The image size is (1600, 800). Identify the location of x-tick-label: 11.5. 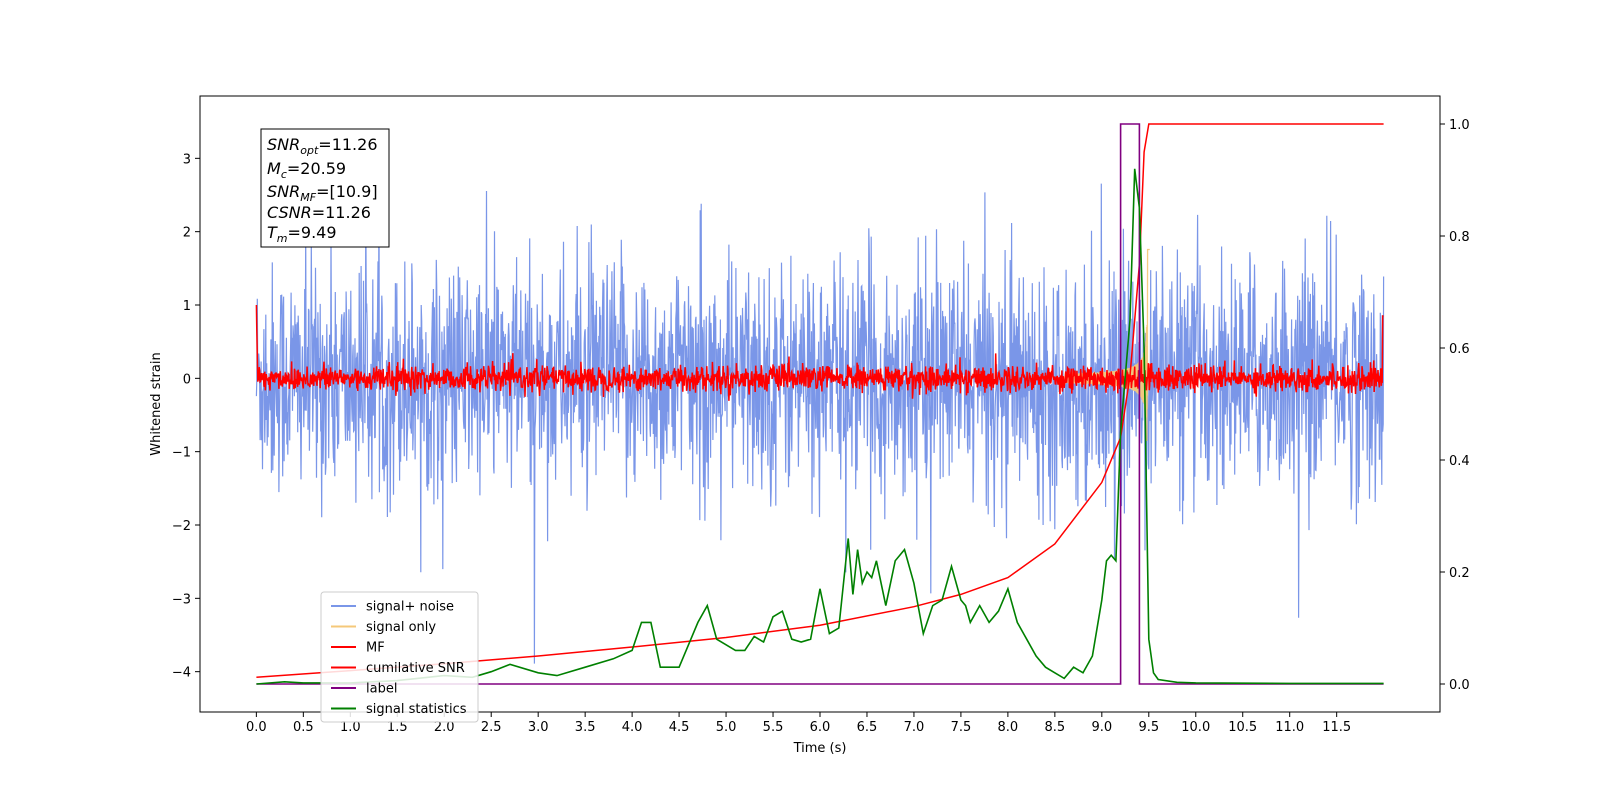
(1336, 727).